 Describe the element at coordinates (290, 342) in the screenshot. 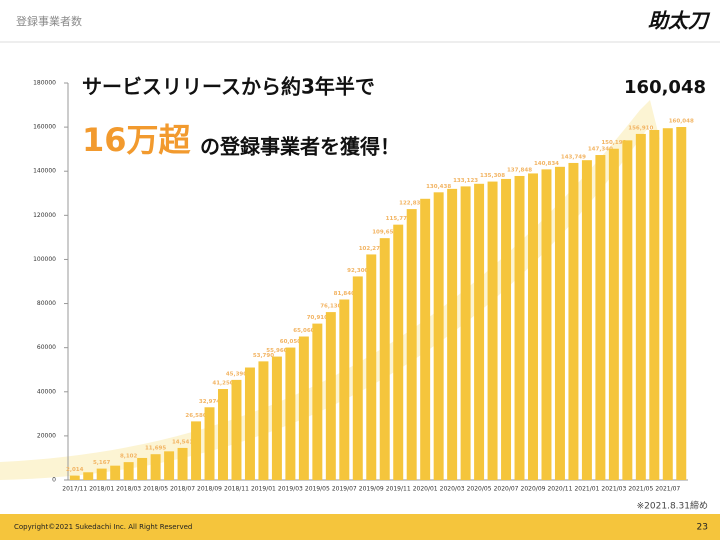

I see `value-label: 60,050` at that location.